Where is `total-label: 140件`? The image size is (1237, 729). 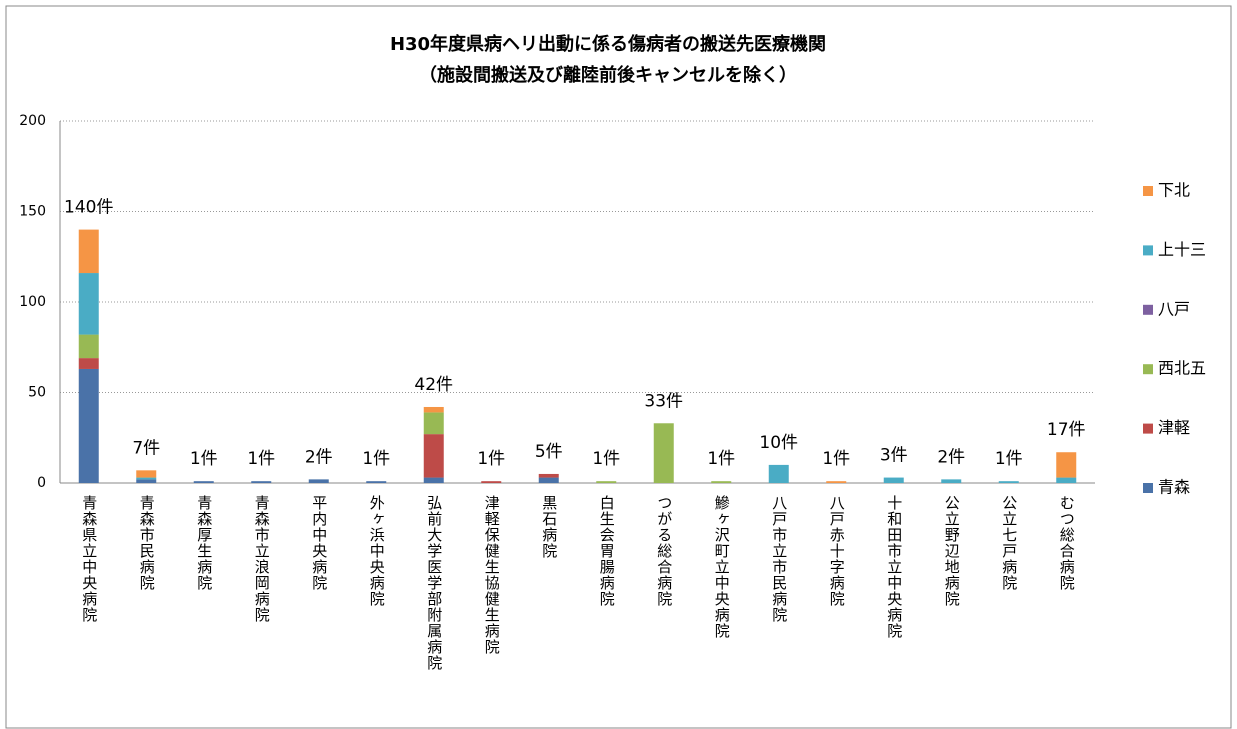
total-label: 140件 is located at coordinates (88, 208).